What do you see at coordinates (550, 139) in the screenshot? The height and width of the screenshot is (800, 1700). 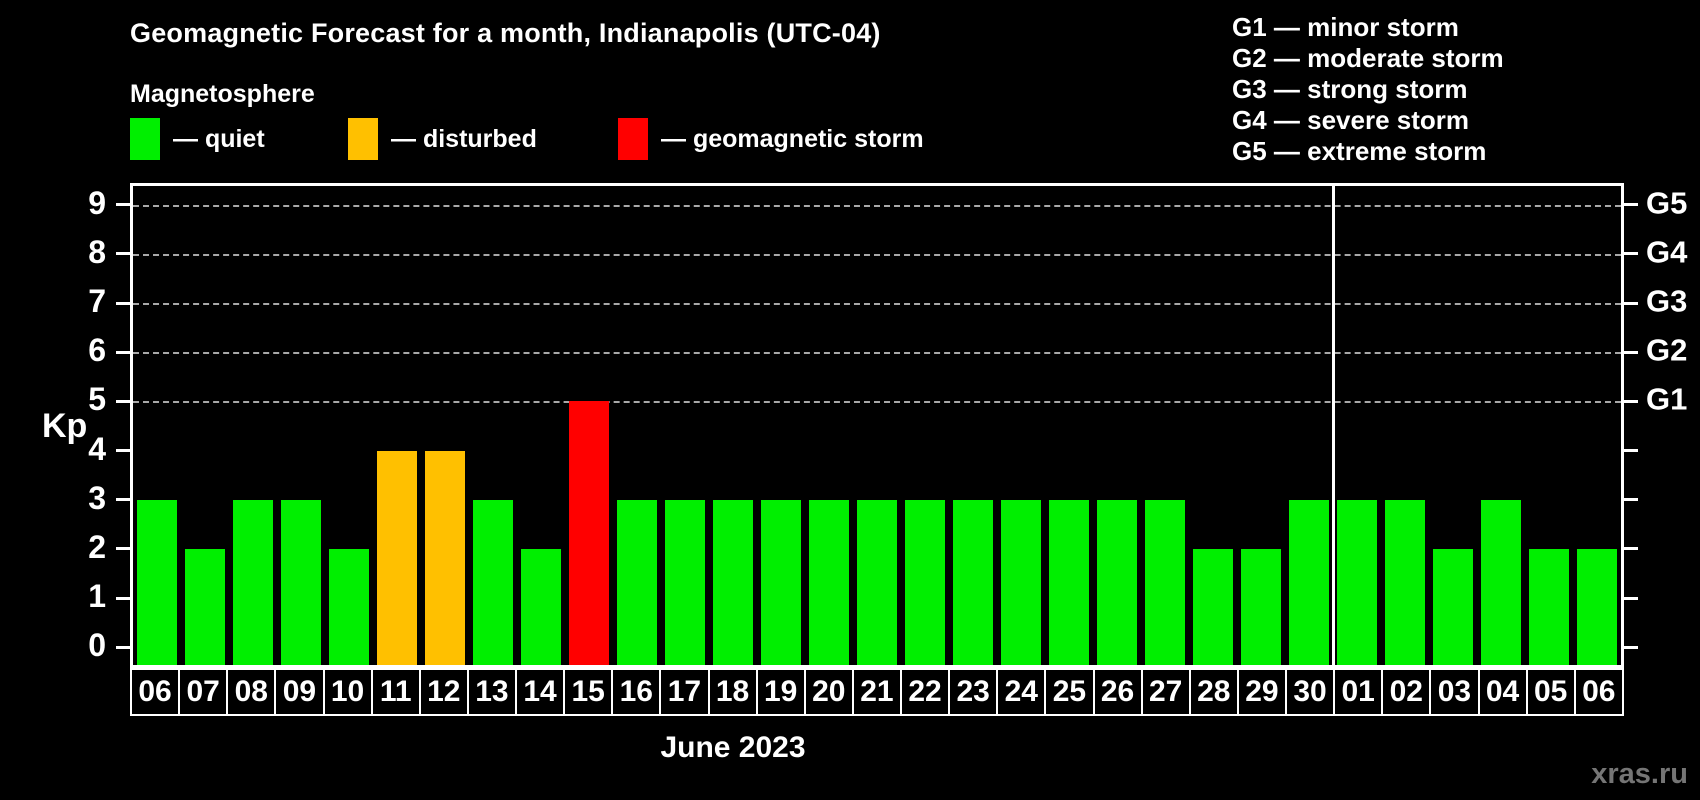 I see `status-legend: — quiet — disturbed — geomagnetic storm` at bounding box center [550, 139].